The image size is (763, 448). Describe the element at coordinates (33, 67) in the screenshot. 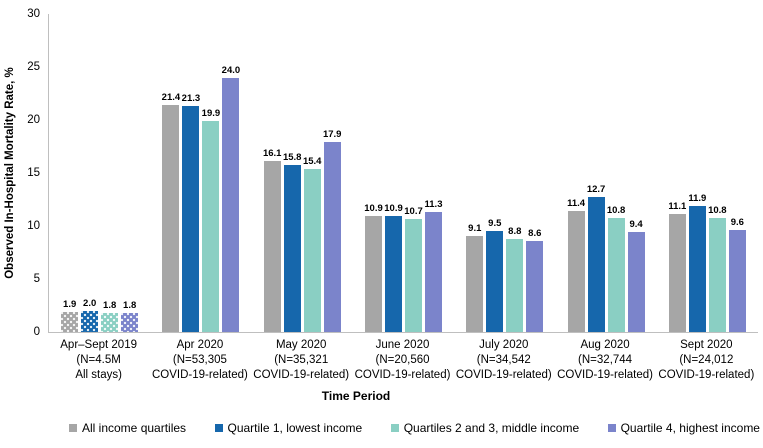

I see `y-tick-label: 25` at that location.